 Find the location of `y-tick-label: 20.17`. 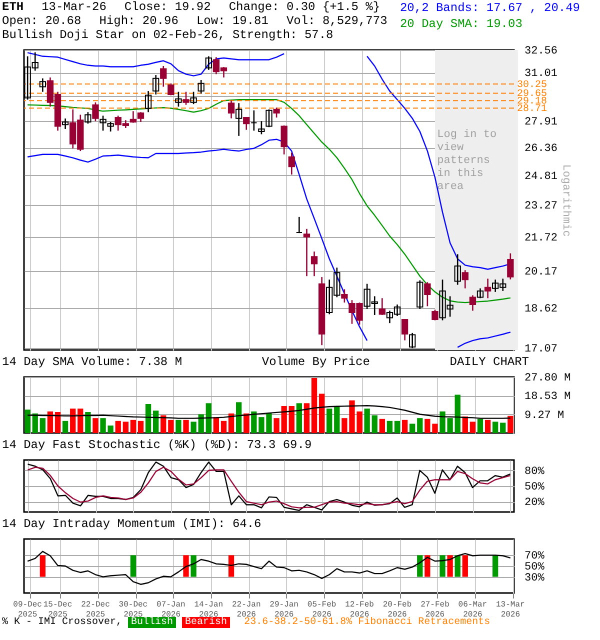

y-tick-label: 20.17 is located at coordinates (541, 272).